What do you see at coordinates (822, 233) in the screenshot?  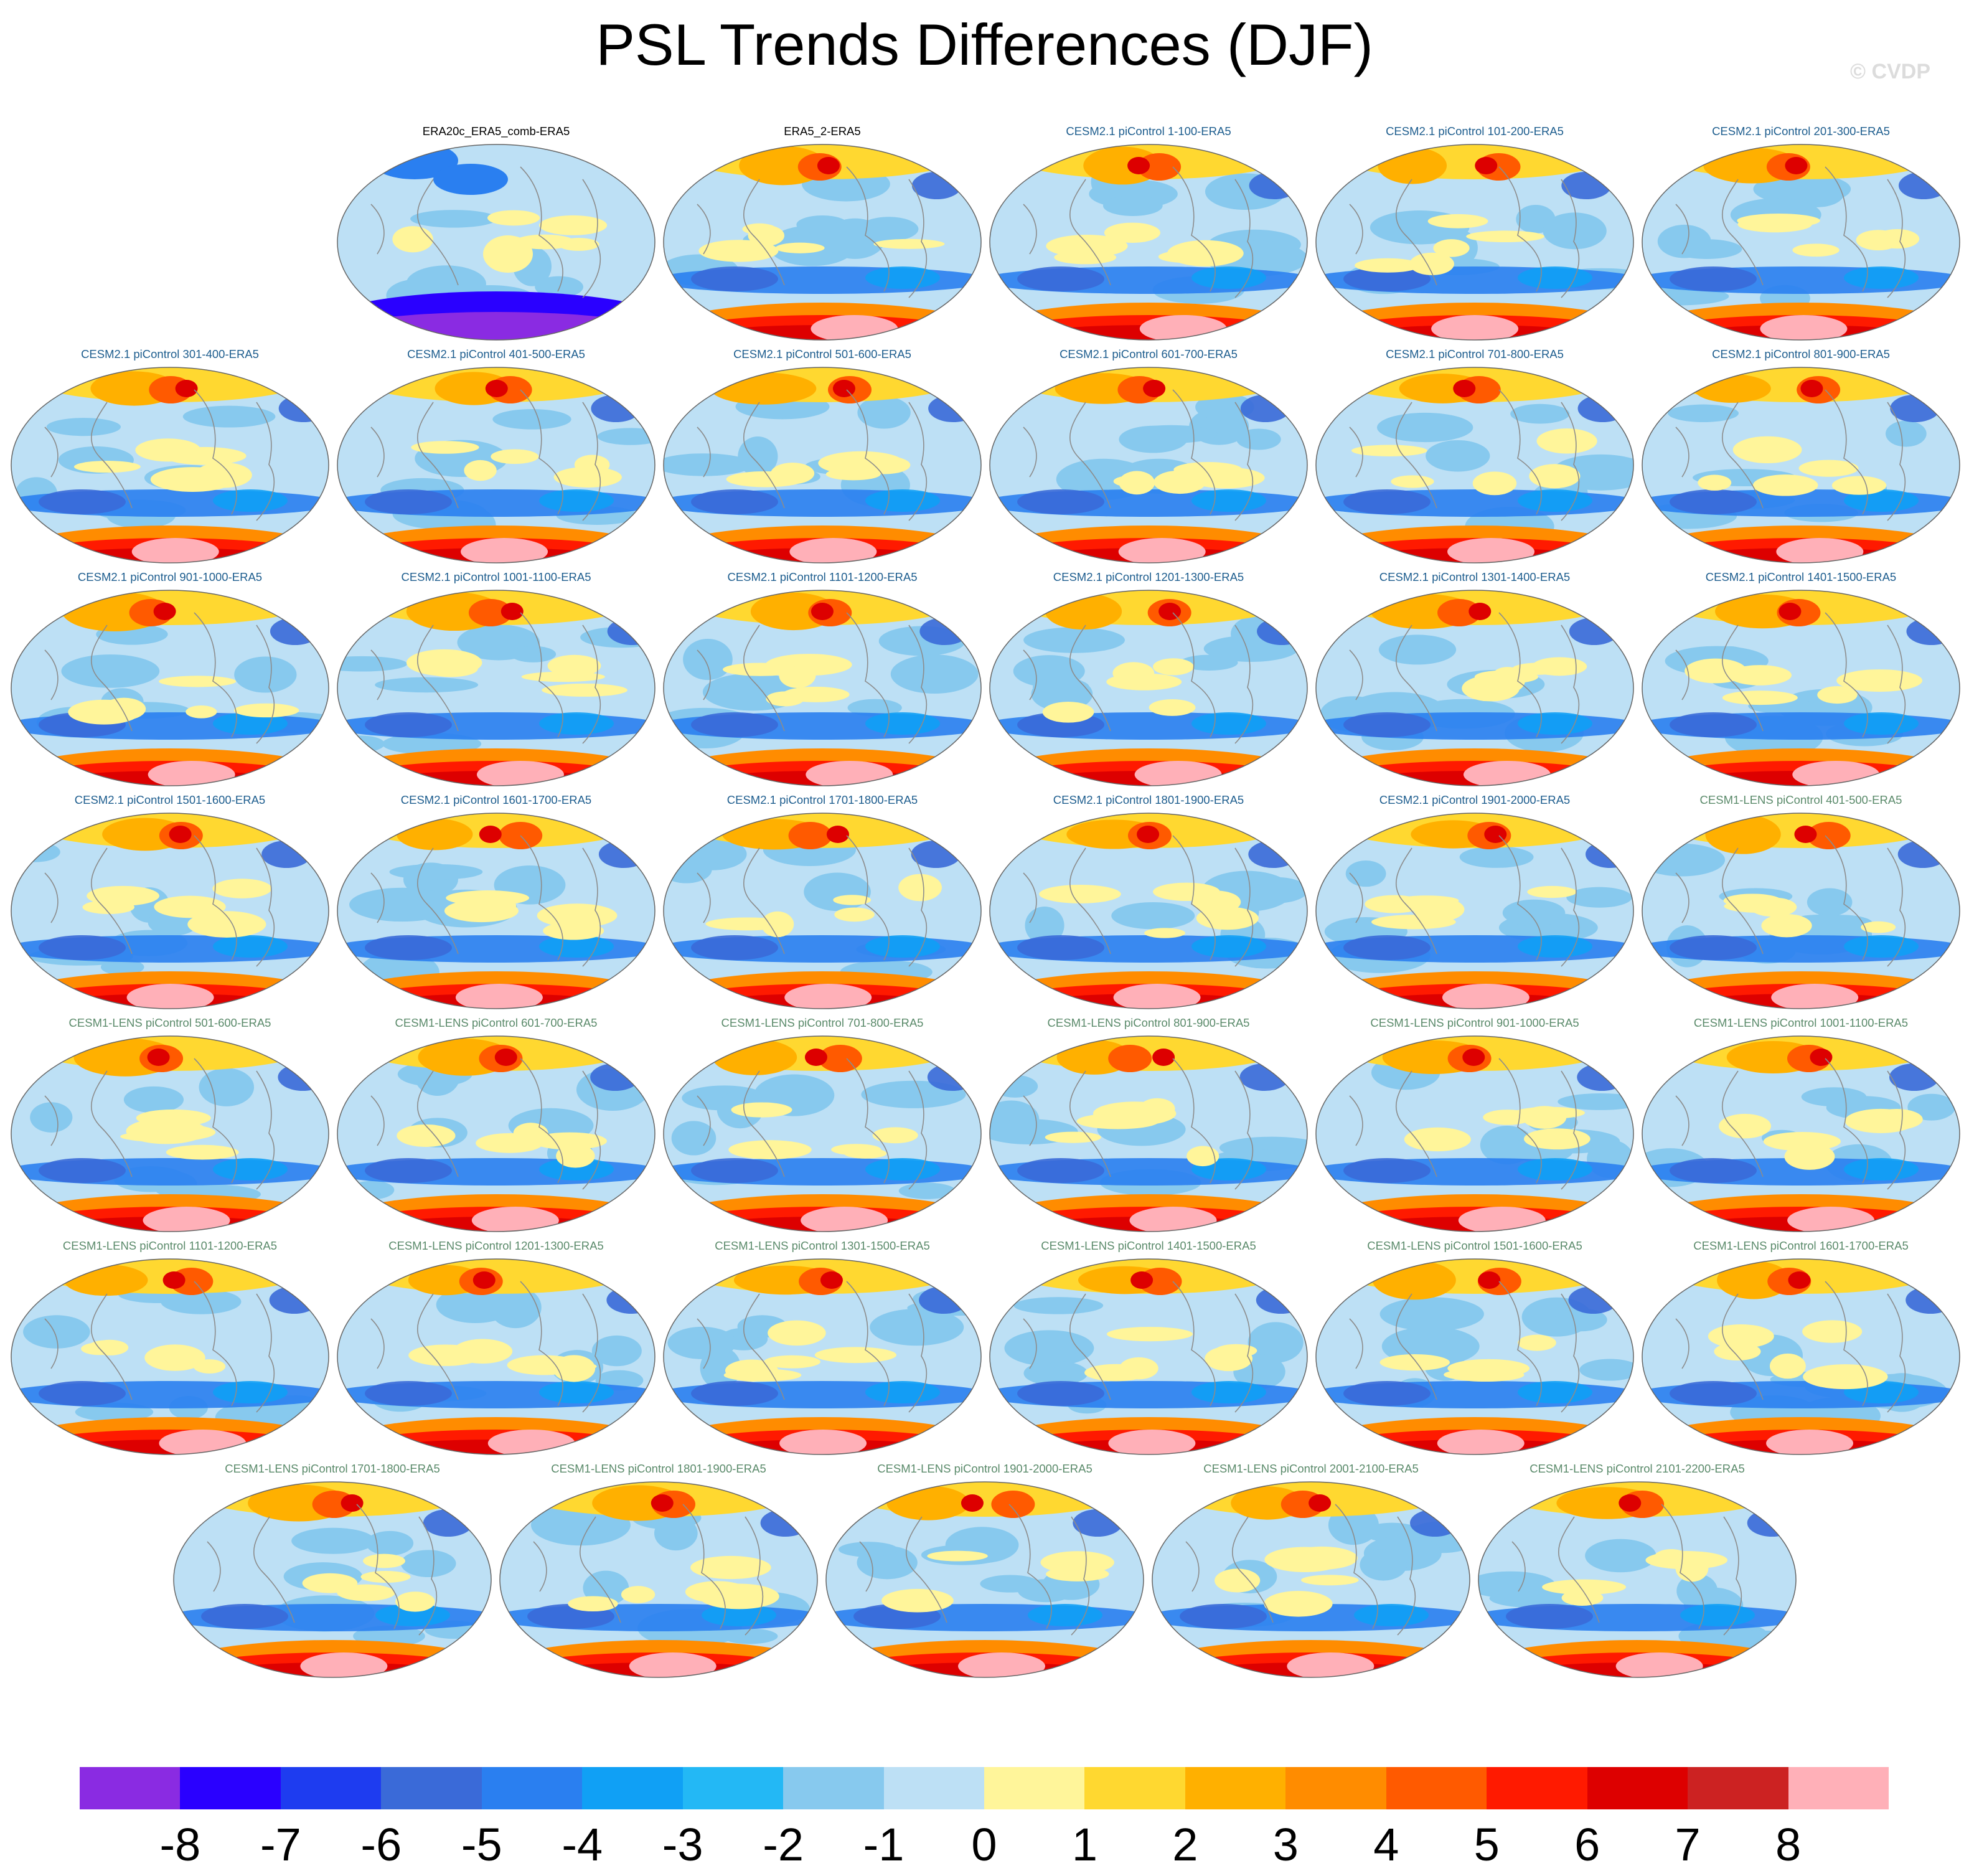 I see `map-panel: ERA5_2-ERA5` at bounding box center [822, 233].